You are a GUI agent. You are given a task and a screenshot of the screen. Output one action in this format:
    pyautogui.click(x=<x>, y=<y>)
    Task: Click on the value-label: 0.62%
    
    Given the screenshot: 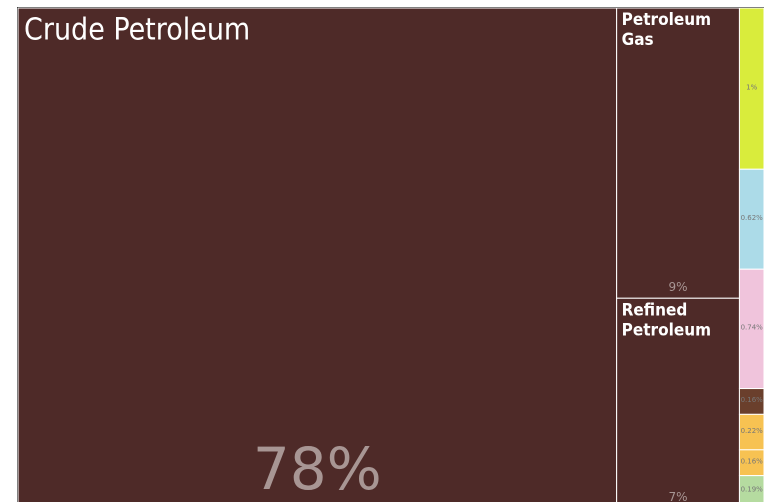 What is the action you would take?
    pyautogui.click(x=752, y=218)
    